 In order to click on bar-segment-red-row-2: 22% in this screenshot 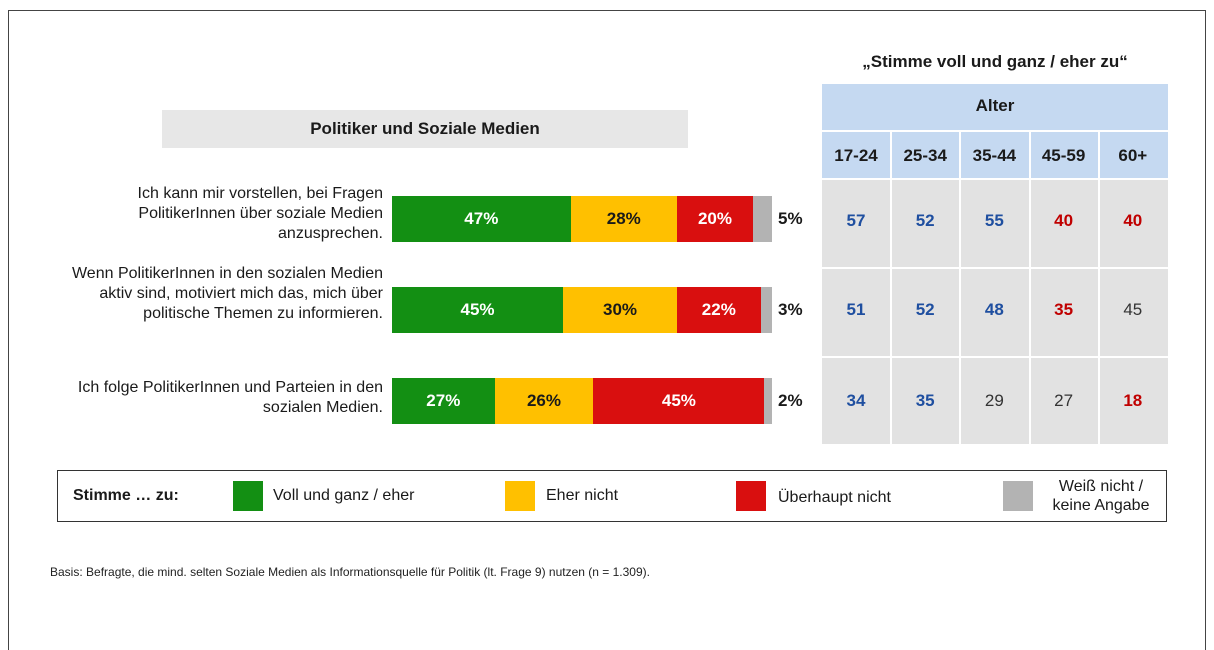, I will do `click(719, 310)`.